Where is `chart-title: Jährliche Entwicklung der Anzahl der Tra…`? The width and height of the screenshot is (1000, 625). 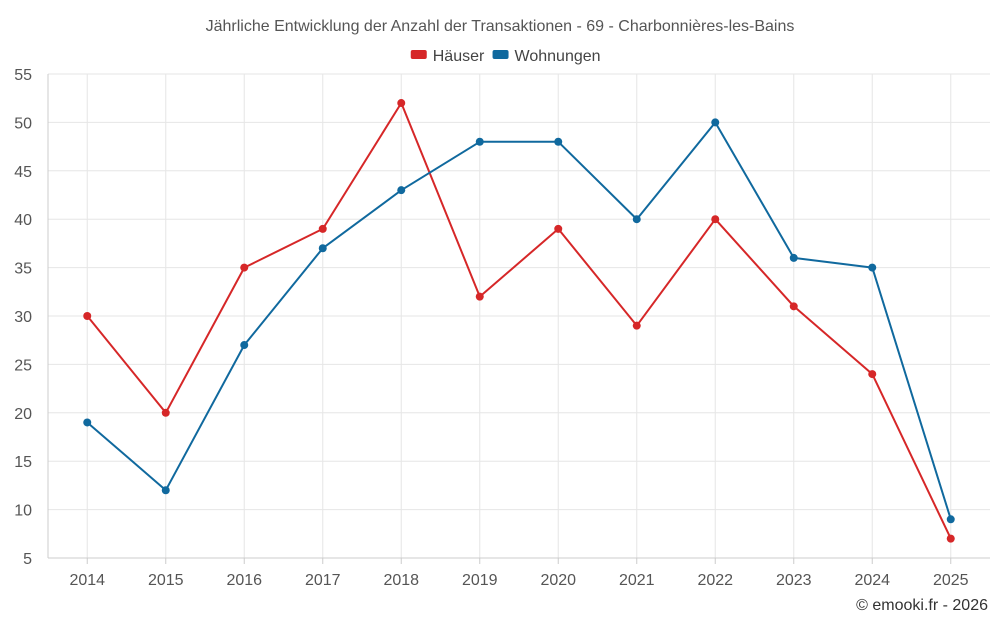 chart-title: Jährliche Entwicklung der Anzahl der Tra… is located at coordinates (500, 26).